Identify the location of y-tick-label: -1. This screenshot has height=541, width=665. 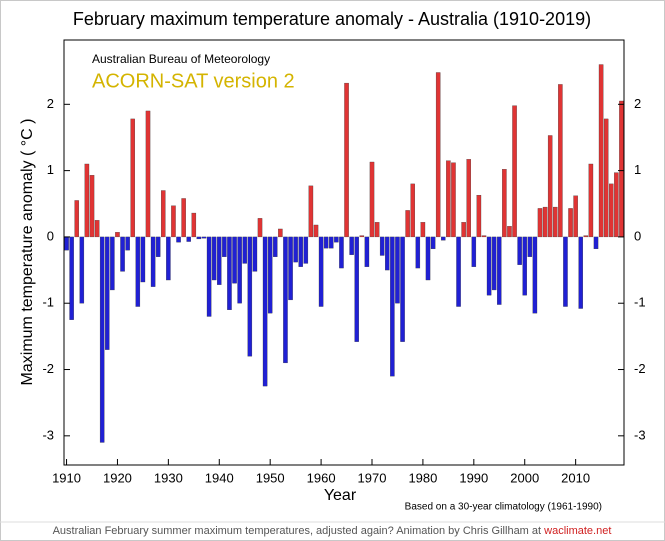
(48, 302).